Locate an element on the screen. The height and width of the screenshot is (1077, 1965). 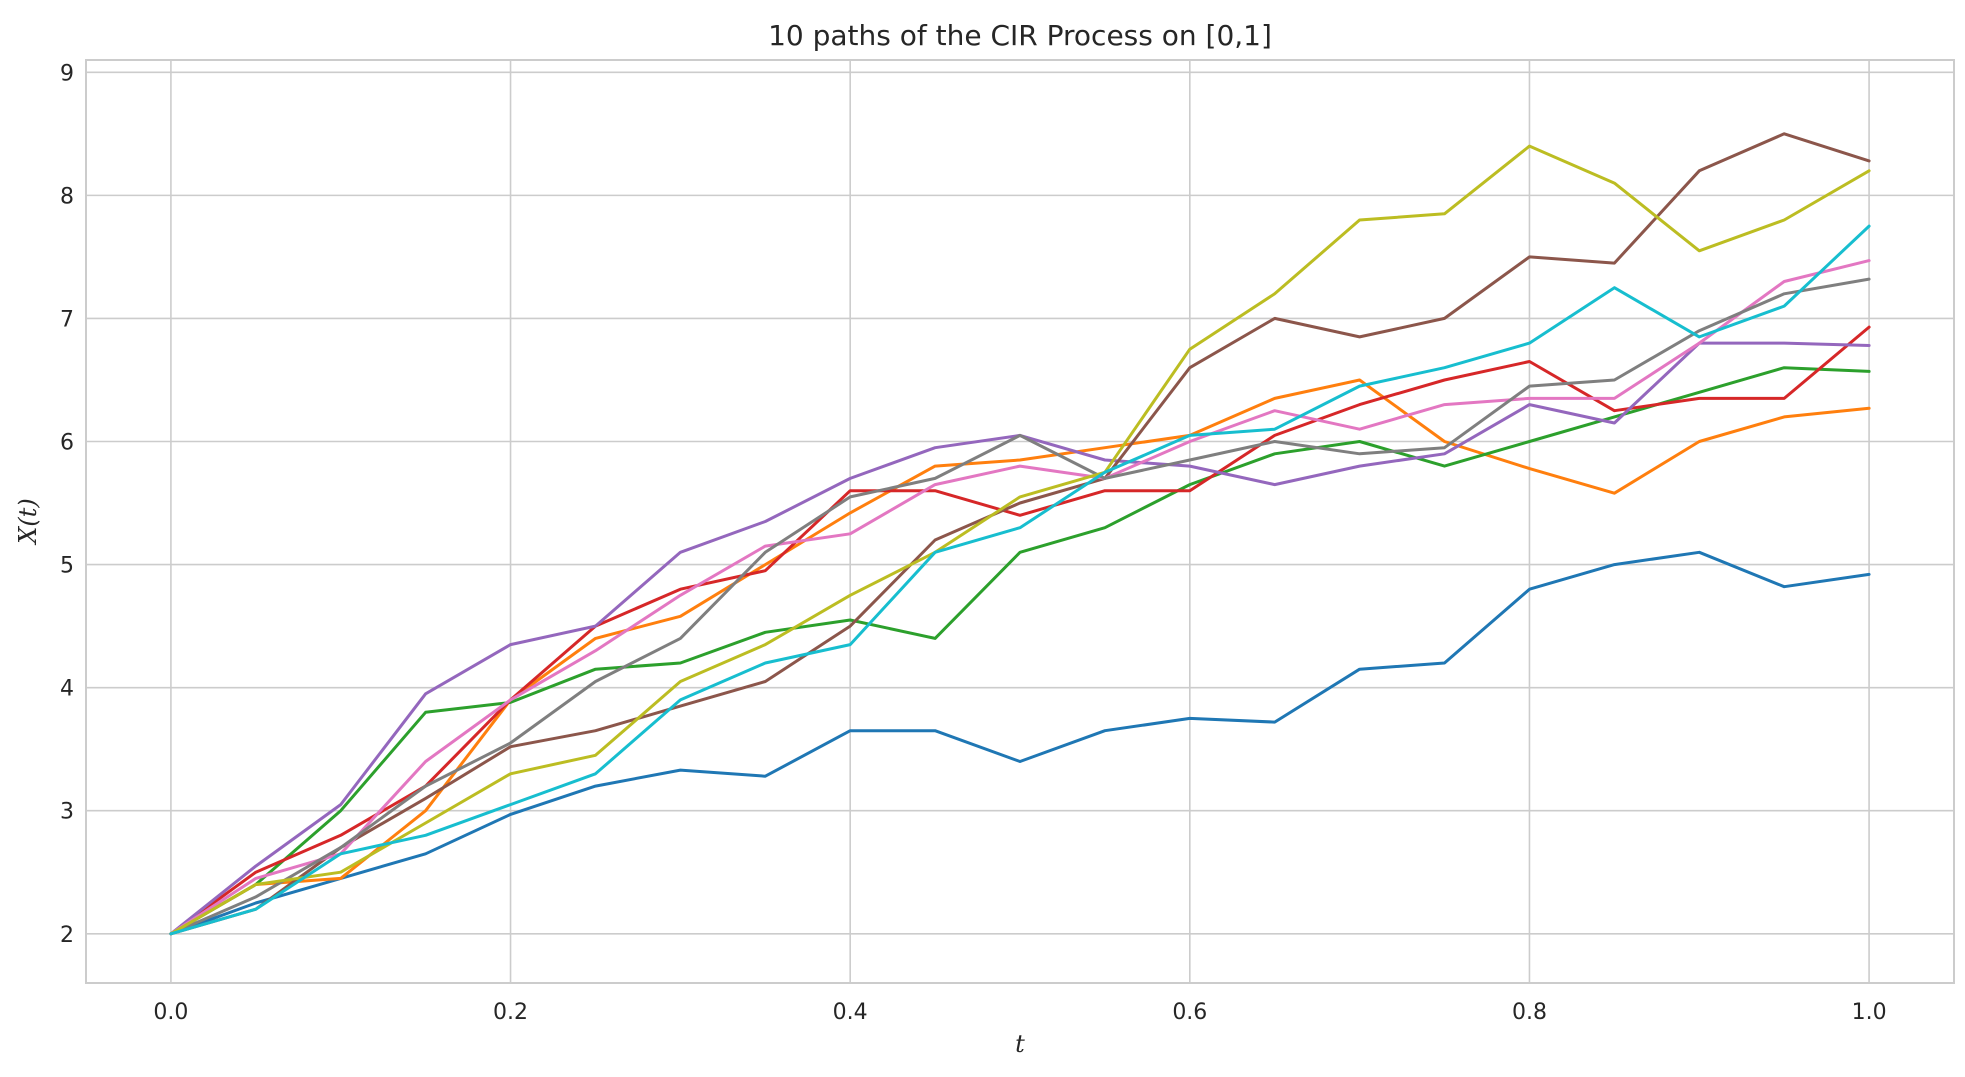
y-tick-label: 5 is located at coordinates (67, 566).